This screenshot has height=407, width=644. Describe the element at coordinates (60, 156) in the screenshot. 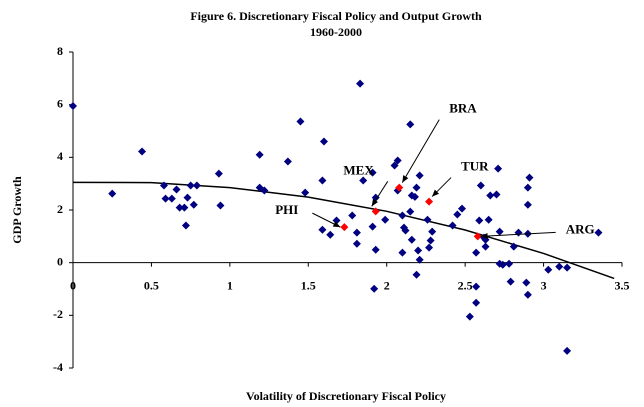

I see `y-tick-label: 4` at that location.